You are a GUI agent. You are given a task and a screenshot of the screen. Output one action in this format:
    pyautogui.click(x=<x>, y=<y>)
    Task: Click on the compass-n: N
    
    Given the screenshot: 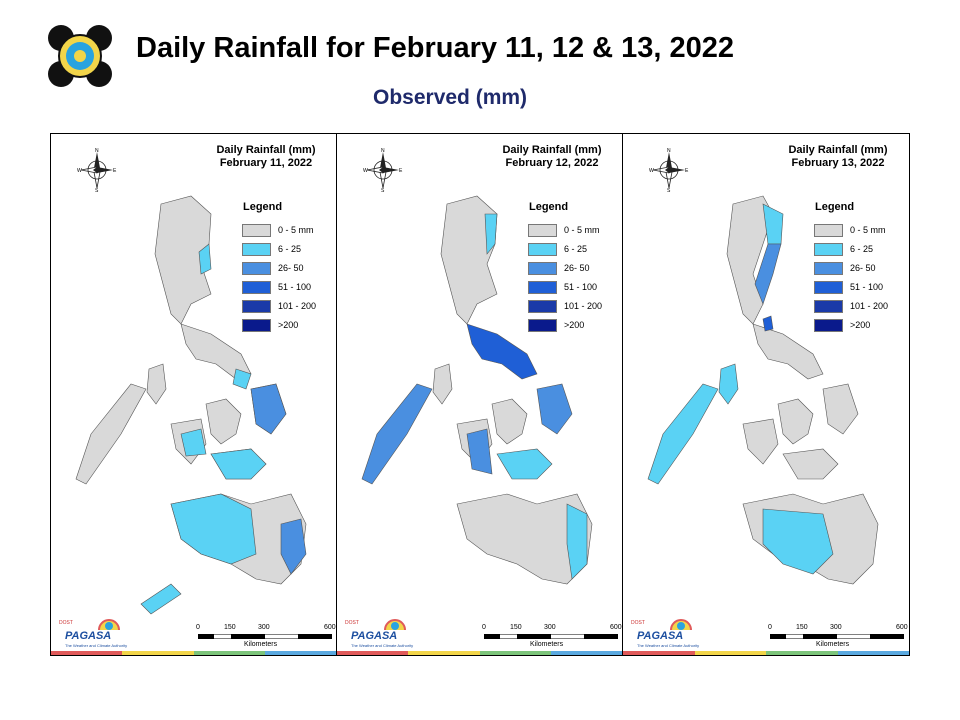 What is the action you would take?
    pyautogui.click(x=97, y=151)
    